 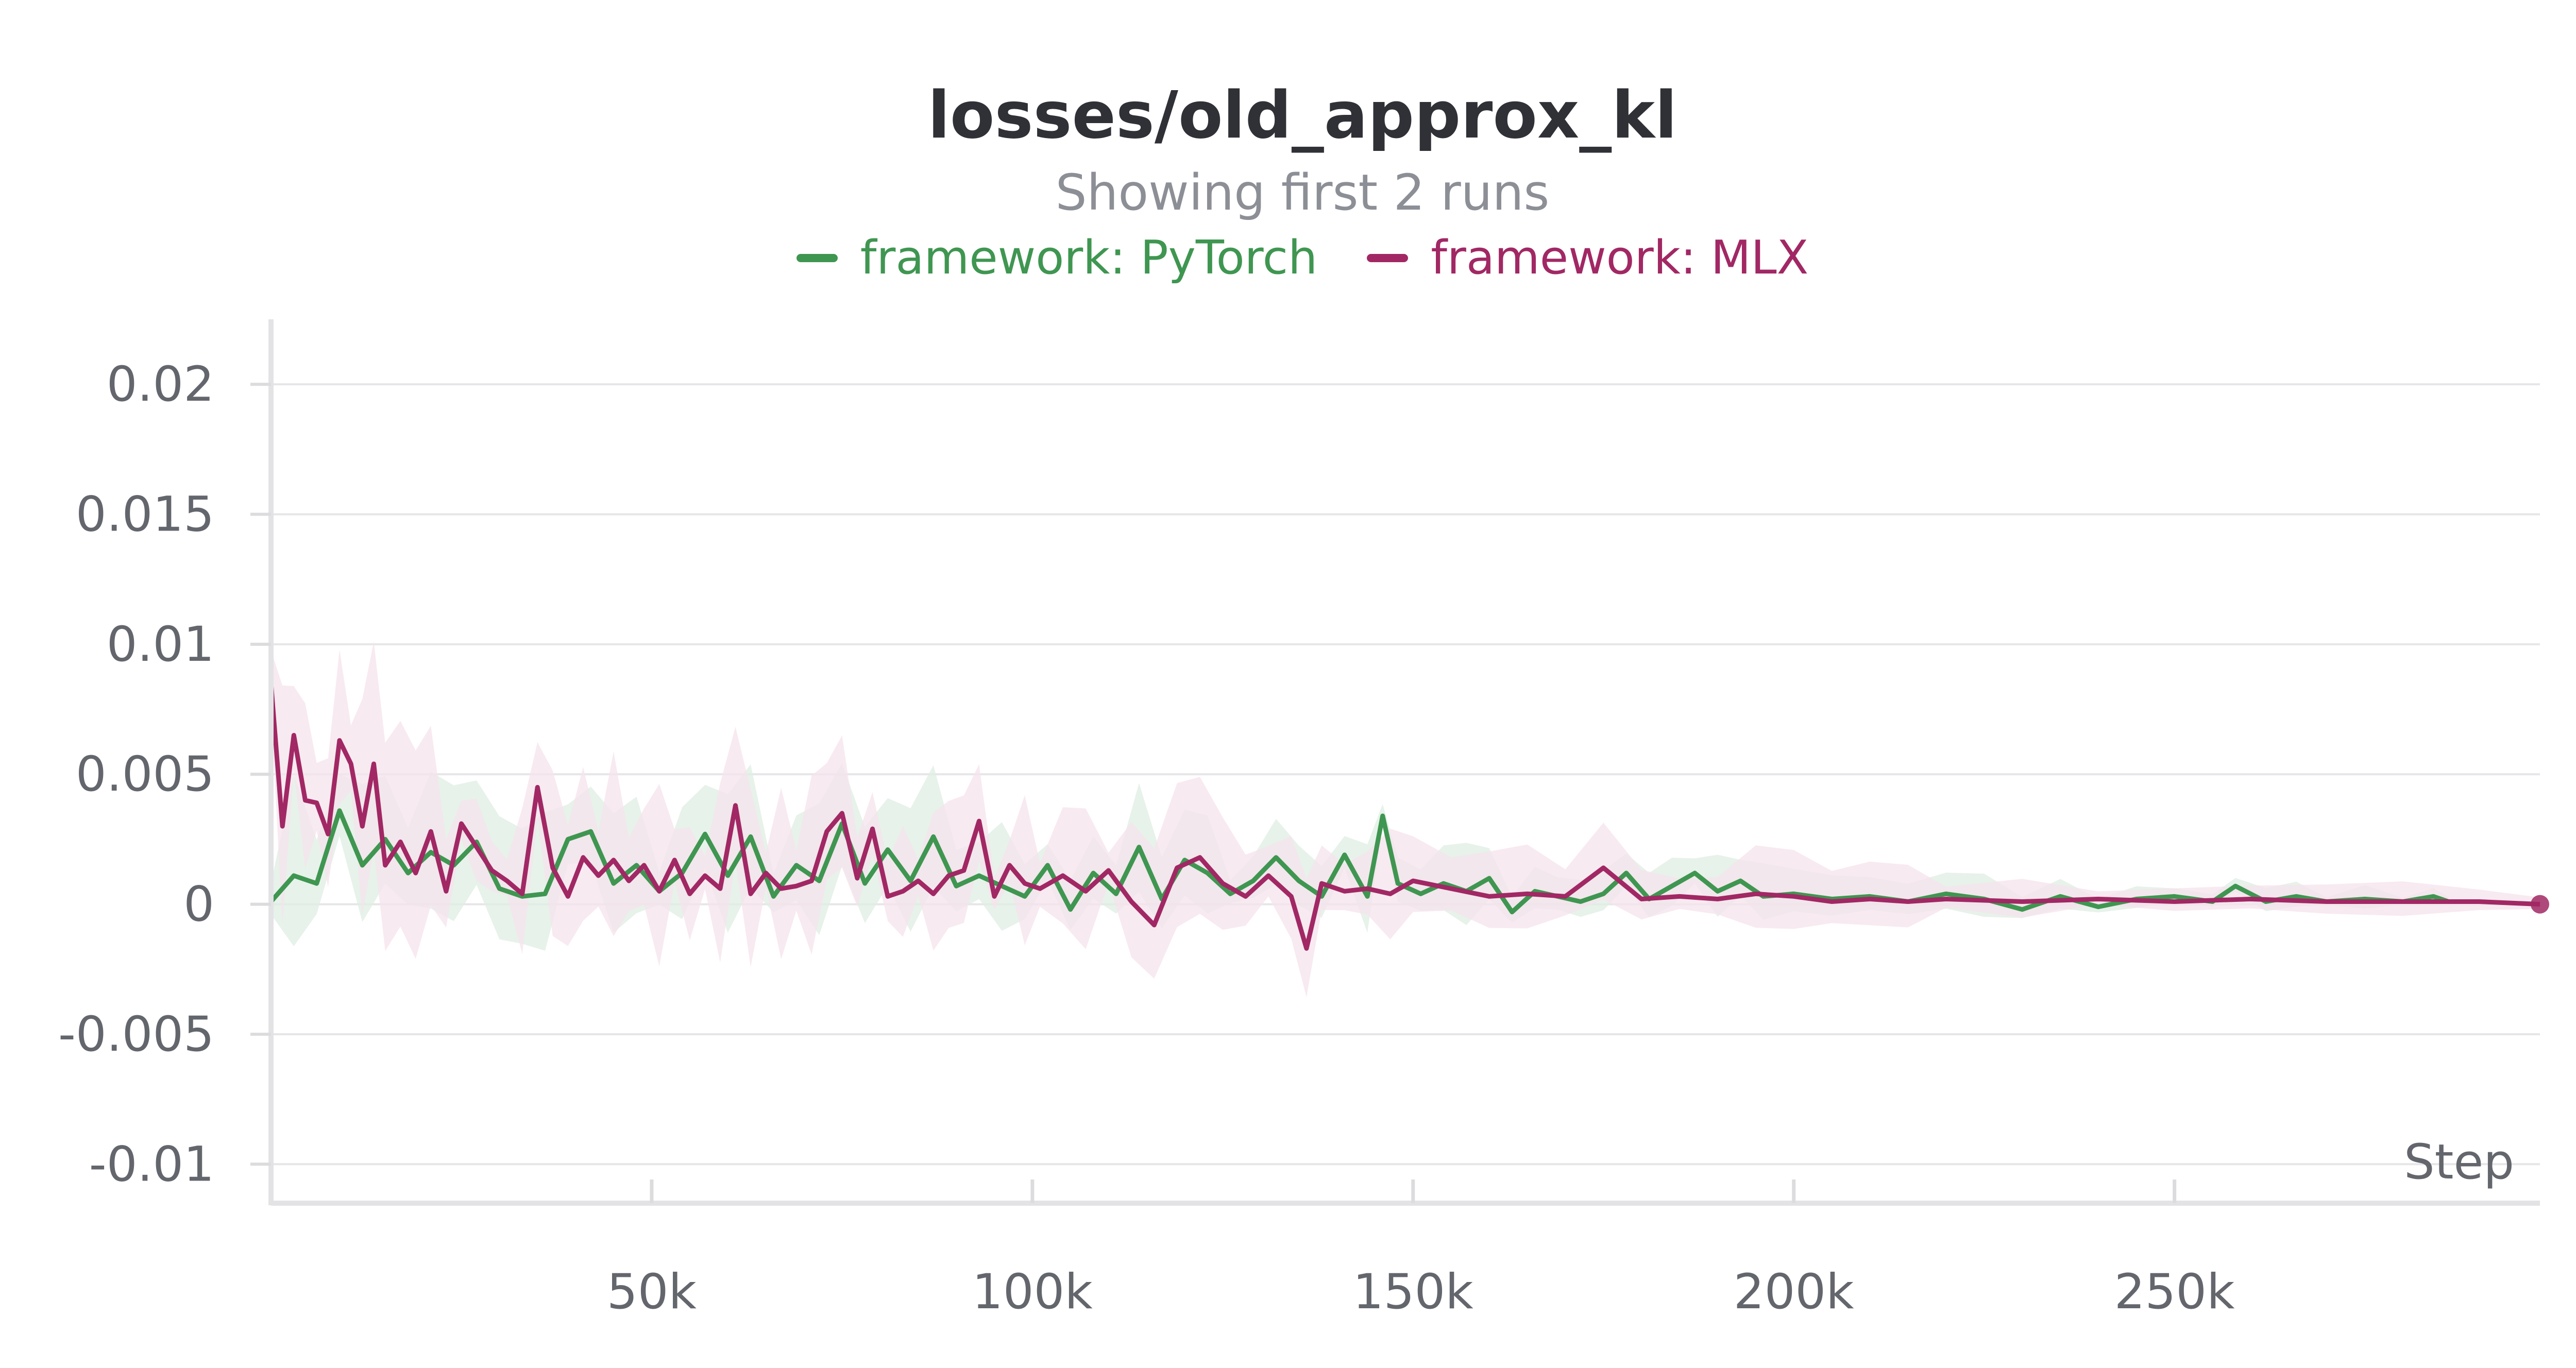 I want to click on y-tick-label: 0.01, so click(x=160, y=645).